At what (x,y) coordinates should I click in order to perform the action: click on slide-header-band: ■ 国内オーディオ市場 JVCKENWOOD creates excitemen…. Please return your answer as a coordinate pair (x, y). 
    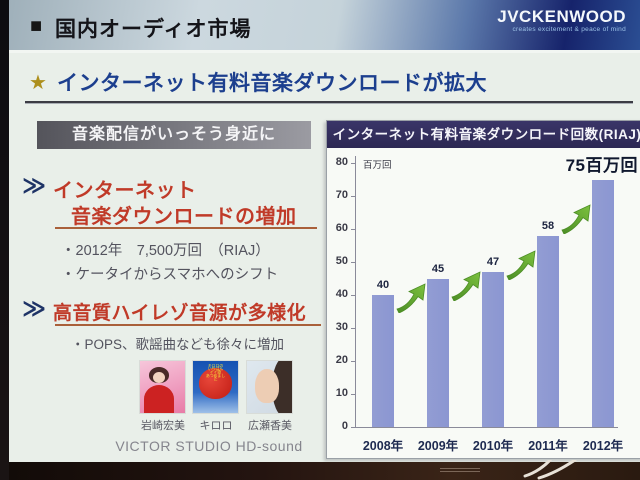
    Looking at the image, I should click on (324, 26).